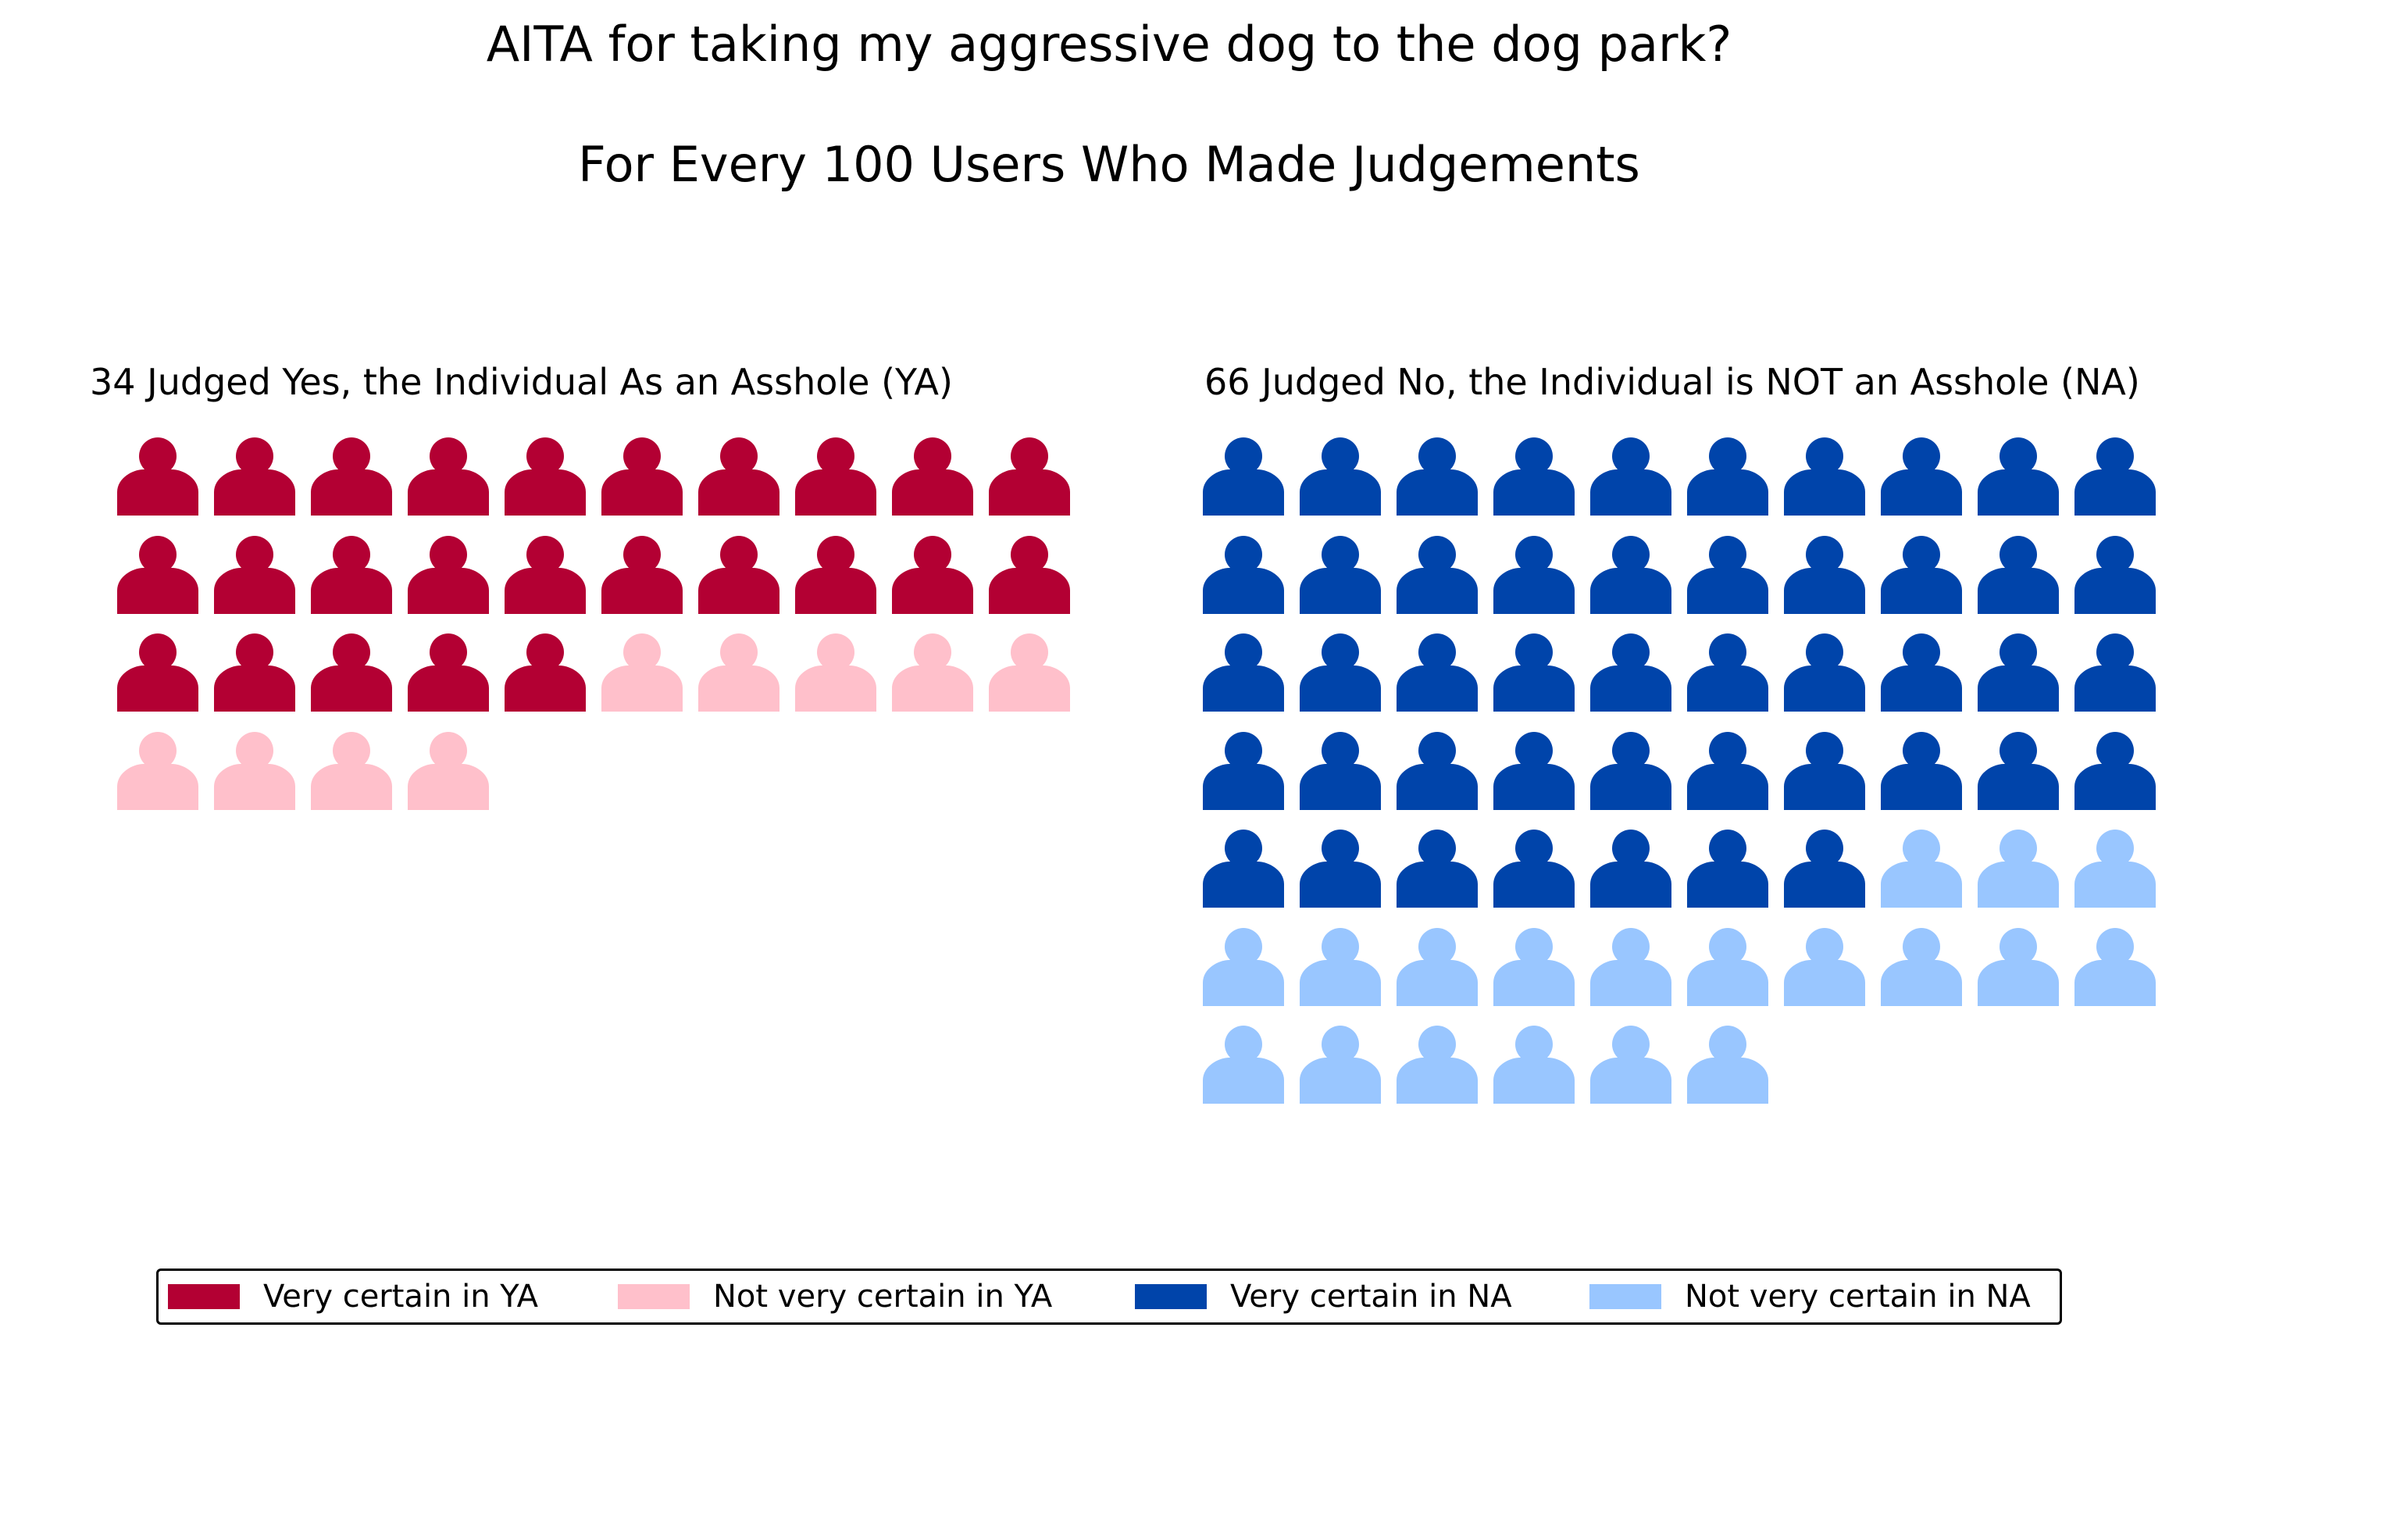 This screenshot has height=1513, width=2408. What do you see at coordinates (1371, 1297) in the screenshot?
I see `legend-label: Very certain in NA` at bounding box center [1371, 1297].